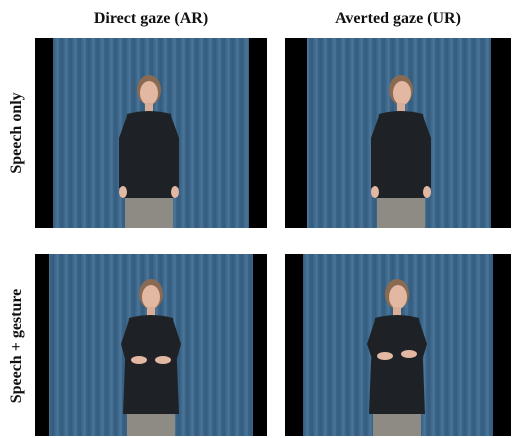 The height and width of the screenshot is (438, 514). Describe the element at coordinates (16, 133) in the screenshot. I see `row-header-speech-only: Speech only` at that location.